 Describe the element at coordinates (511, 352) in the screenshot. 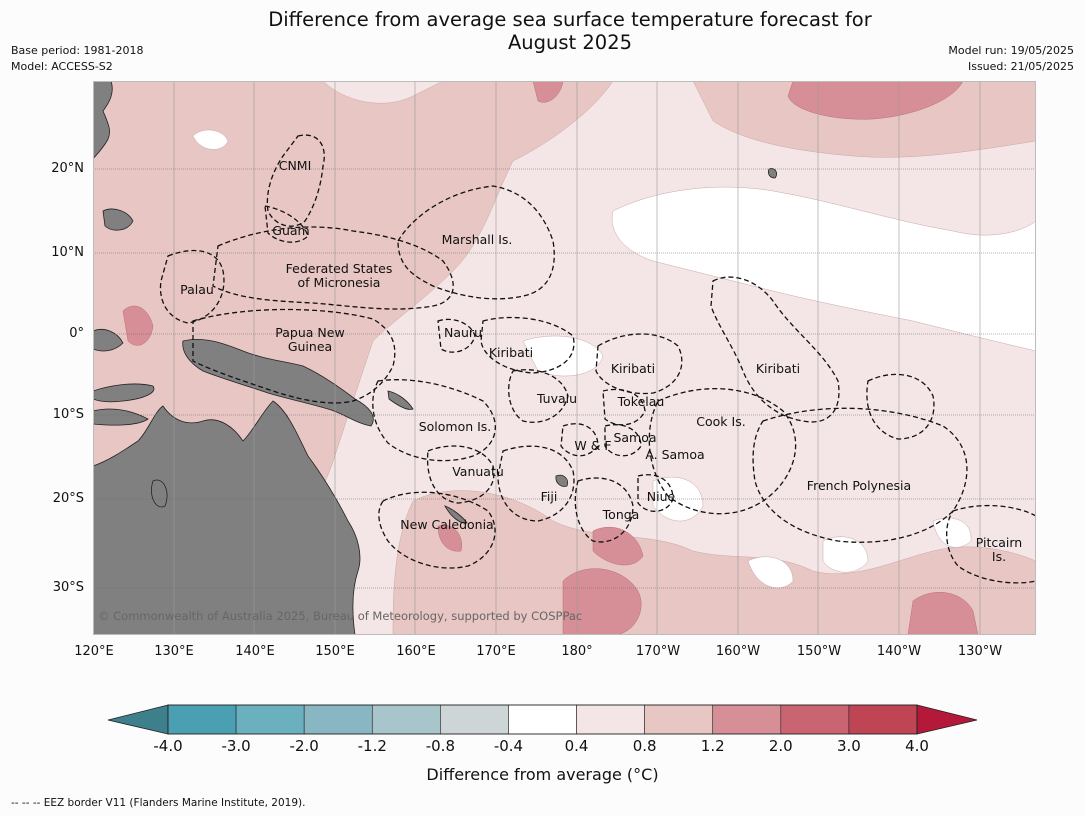

I see `label-kiribati-1: Kiribati` at that location.